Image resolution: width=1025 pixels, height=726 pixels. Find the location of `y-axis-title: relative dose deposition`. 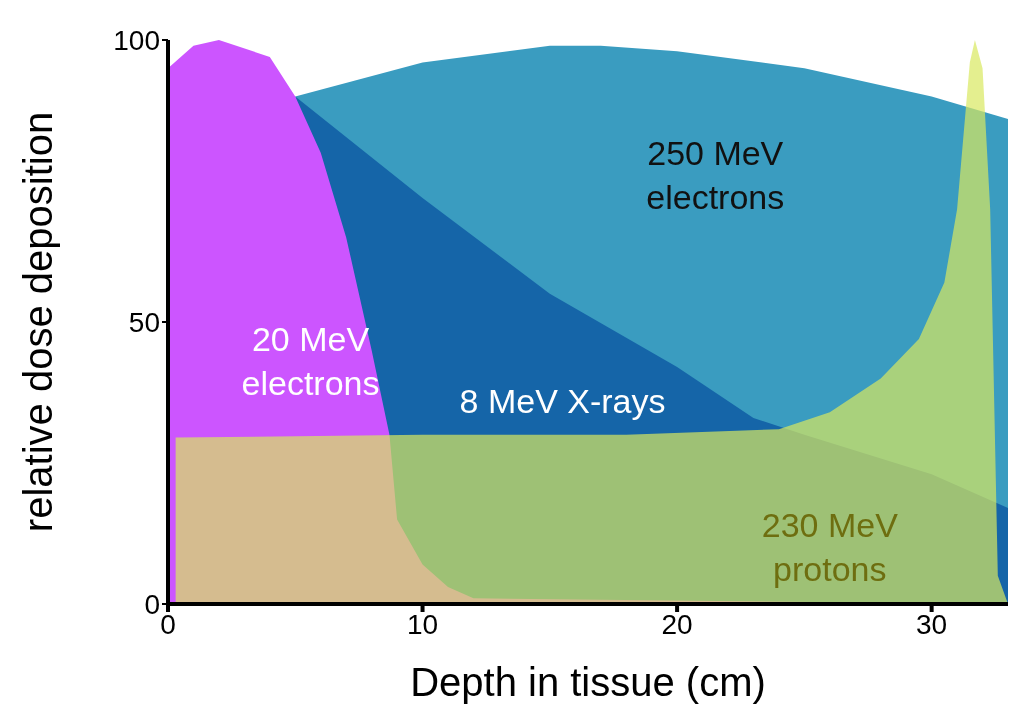

y-axis-title: relative dose deposition is located at coordinates (38, 322).